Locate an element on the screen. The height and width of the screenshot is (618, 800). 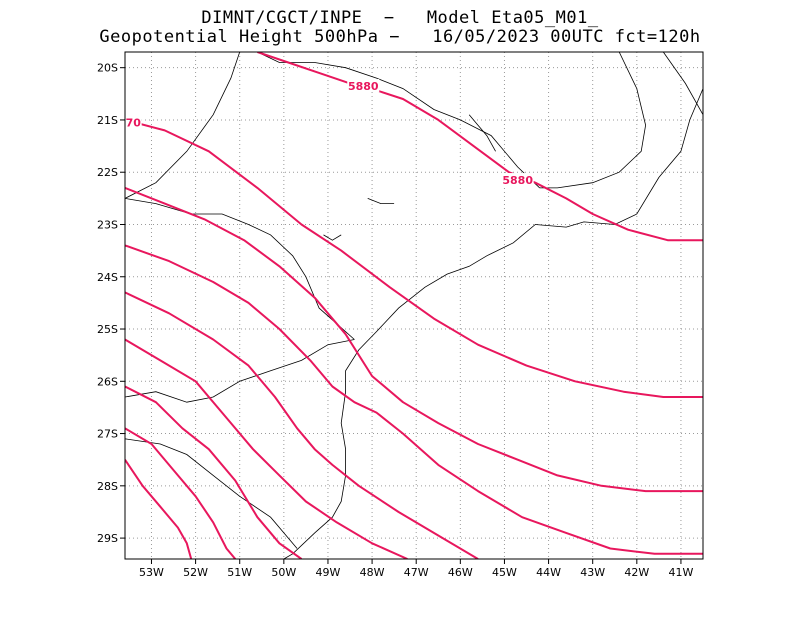
contour-label: 870 is located at coordinates (129, 123).